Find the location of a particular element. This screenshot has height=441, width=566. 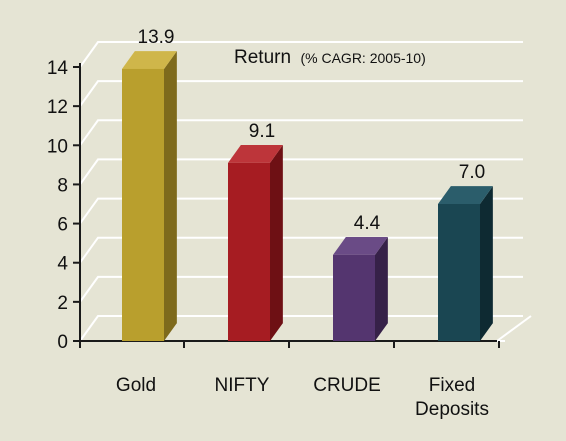

y-tick-label: 2 is located at coordinates (62, 303).